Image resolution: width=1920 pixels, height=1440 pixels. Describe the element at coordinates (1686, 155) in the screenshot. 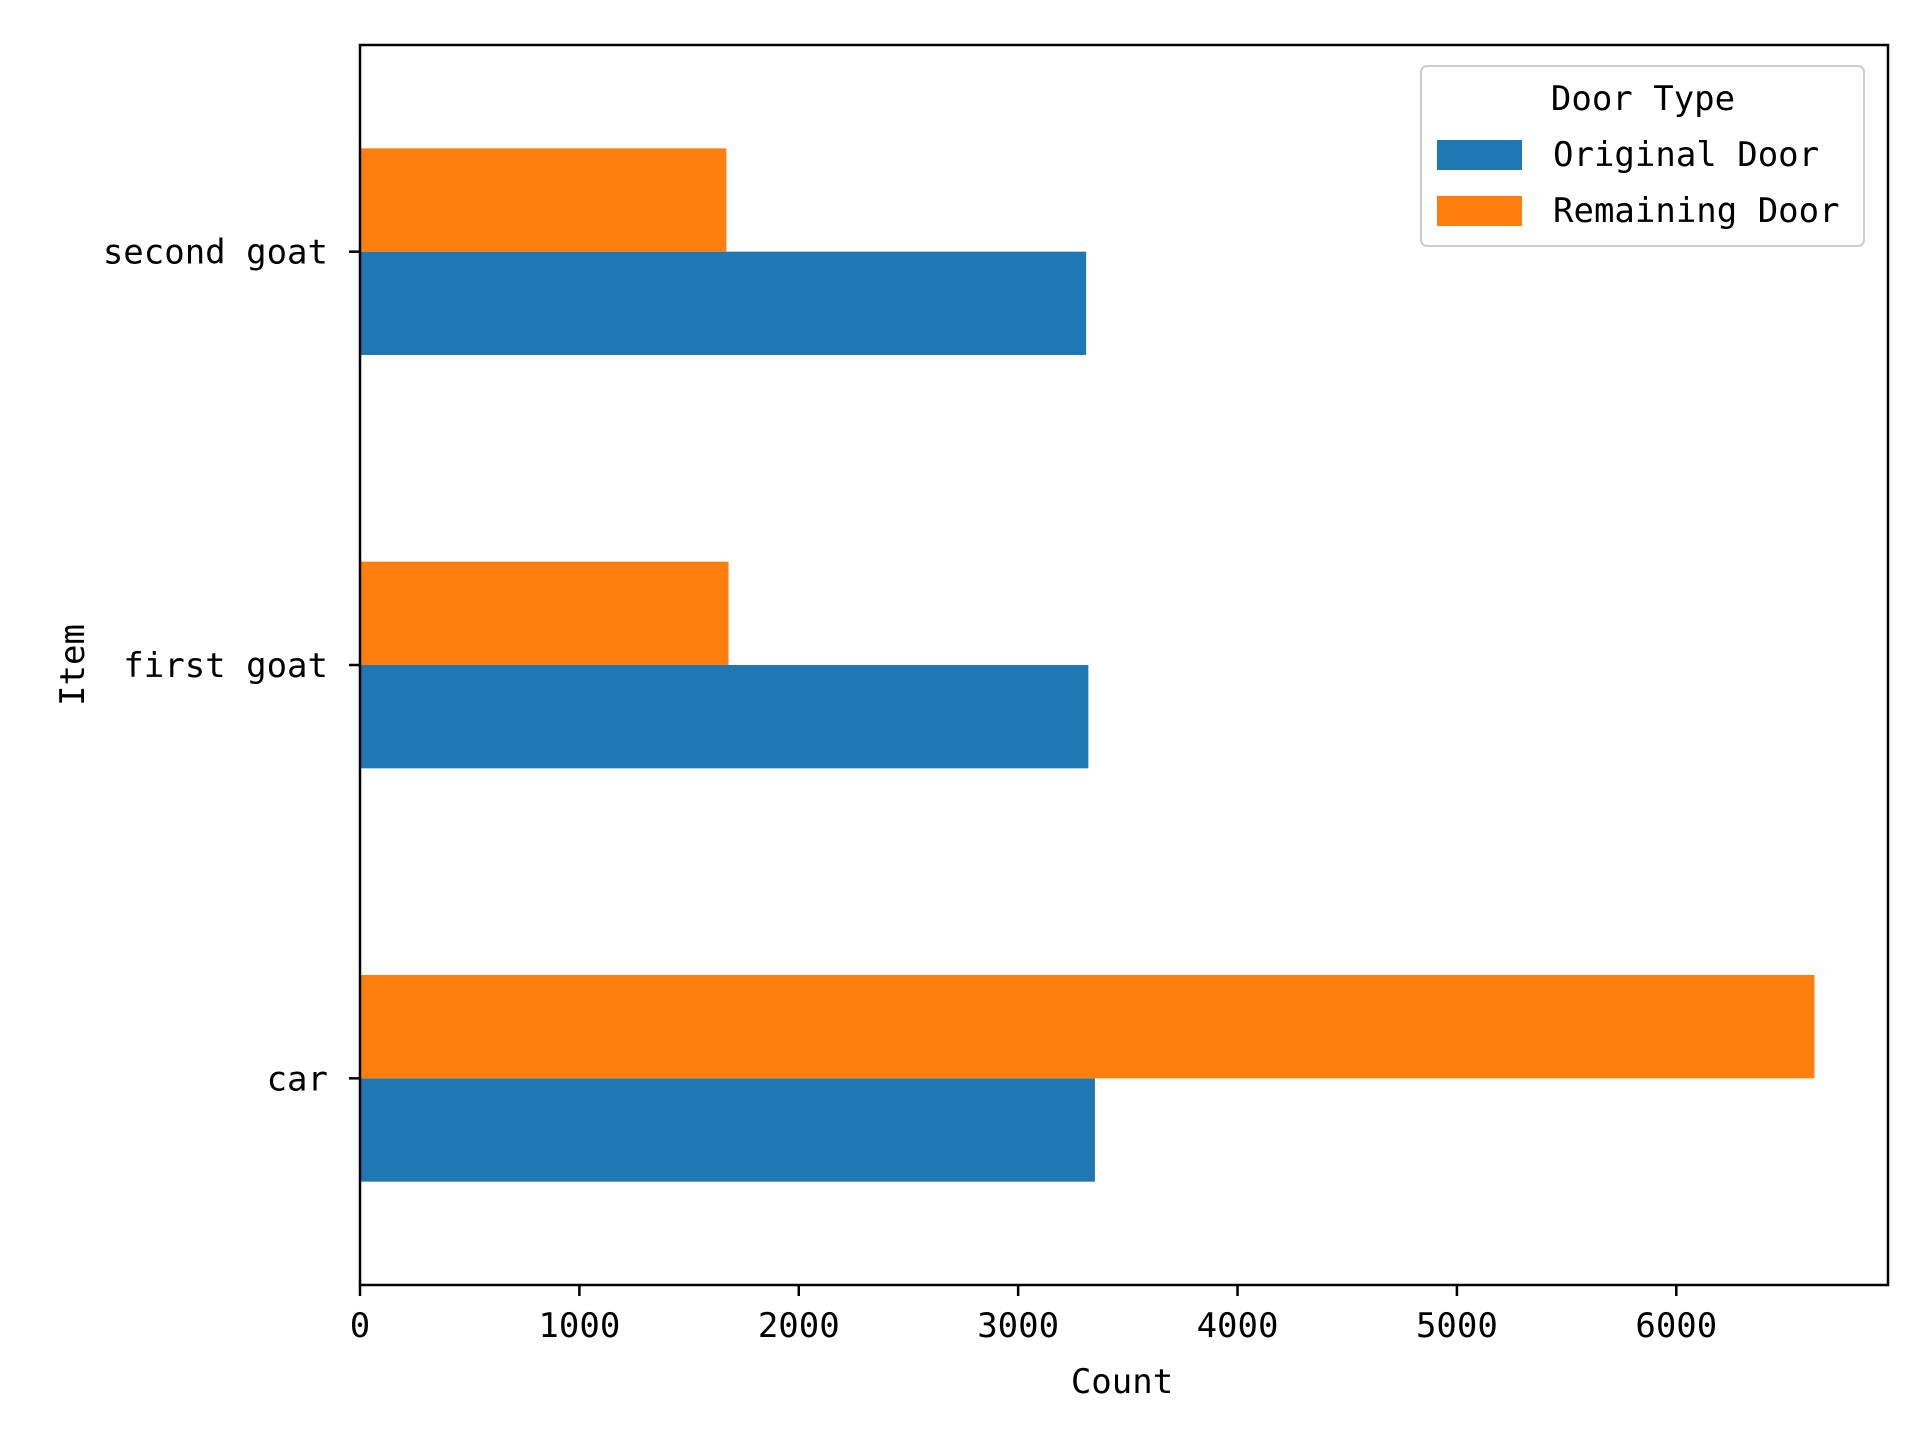

I see `legend-label-original-door: Original Door` at that location.